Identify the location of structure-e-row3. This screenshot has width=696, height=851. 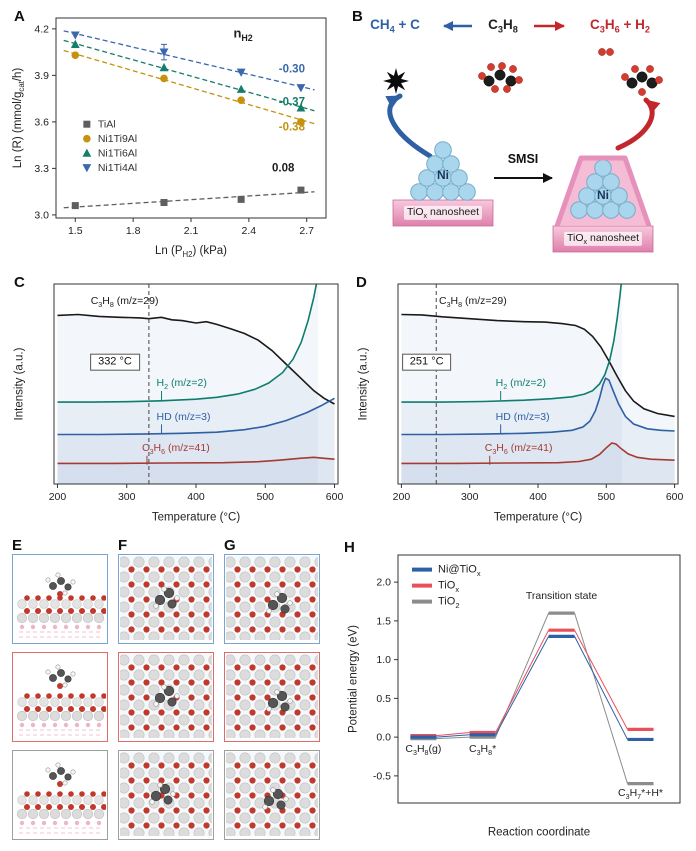
(60, 795).